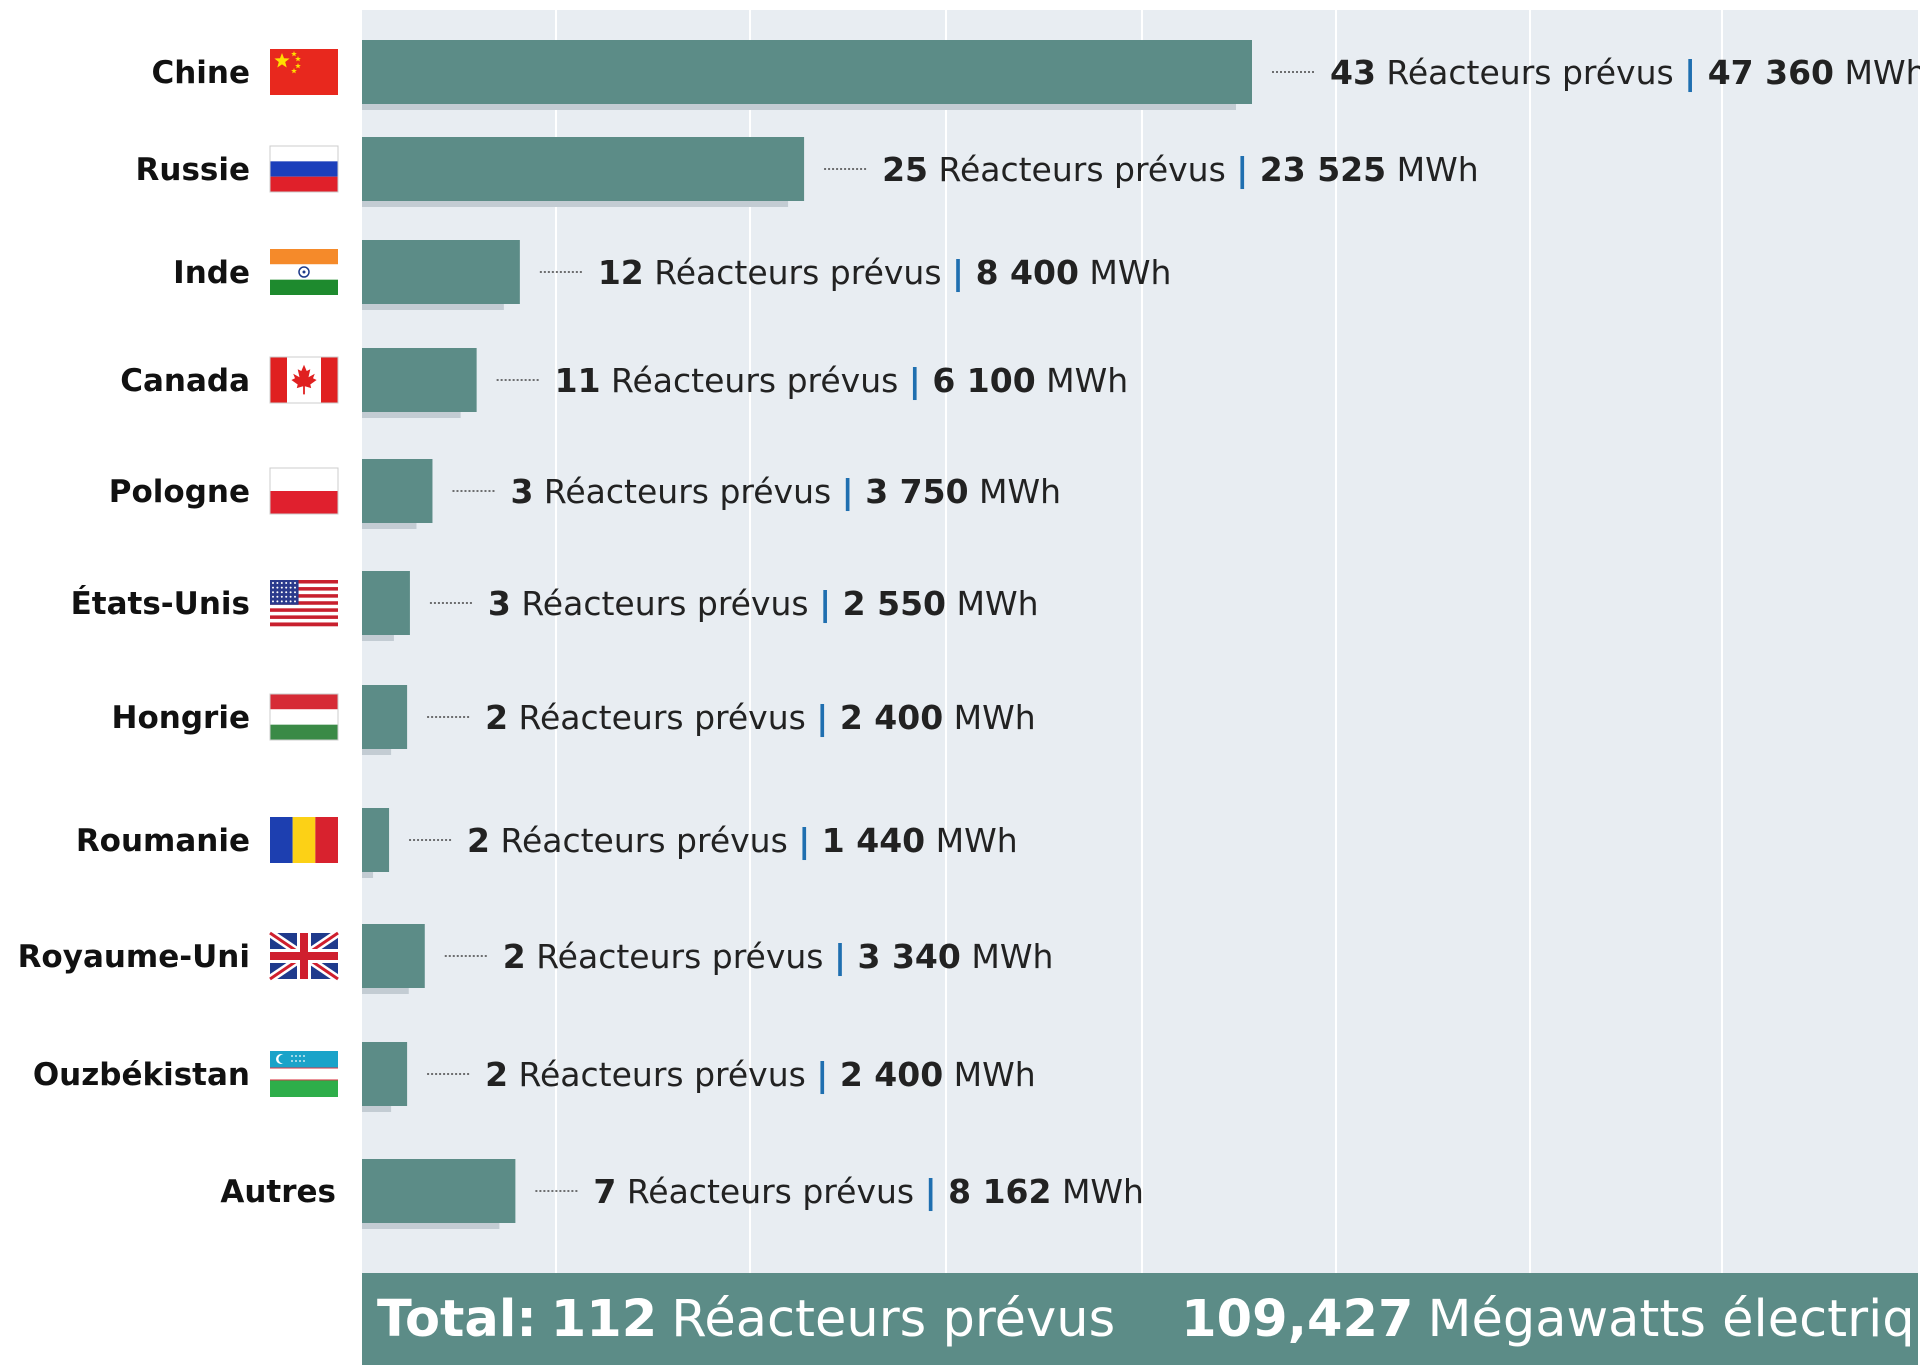  What do you see at coordinates (760, 1074) in the screenshot?
I see `value-label: 2 Réacteurs prévus | 2 400 MWh` at bounding box center [760, 1074].